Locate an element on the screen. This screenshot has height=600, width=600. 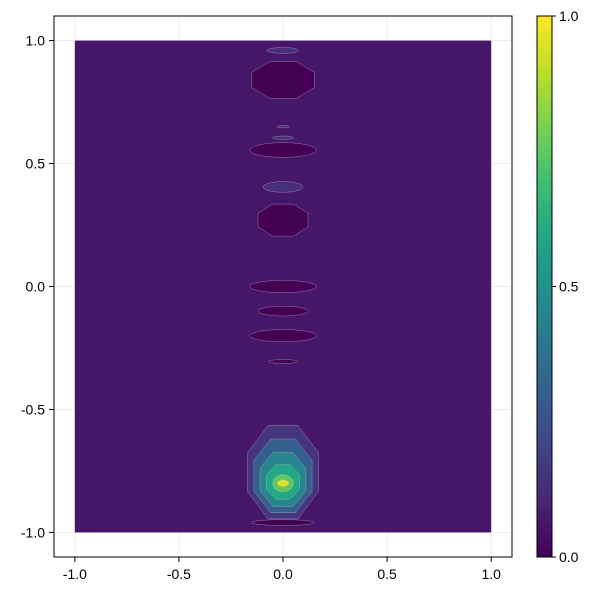
y-tick-label: 0.0 is located at coordinates (36, 287).